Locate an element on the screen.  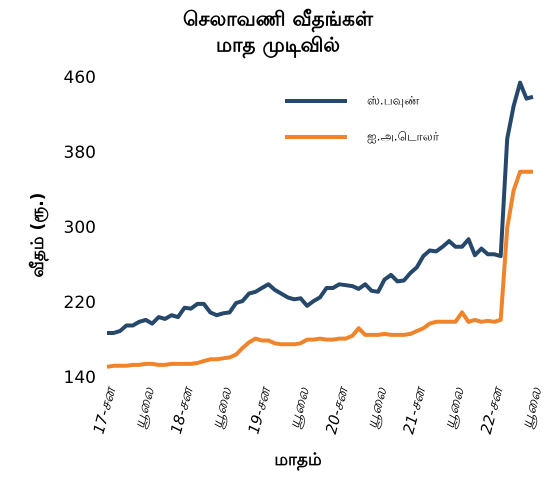
x-axis-label: மாதம் is located at coordinates (298, 460).